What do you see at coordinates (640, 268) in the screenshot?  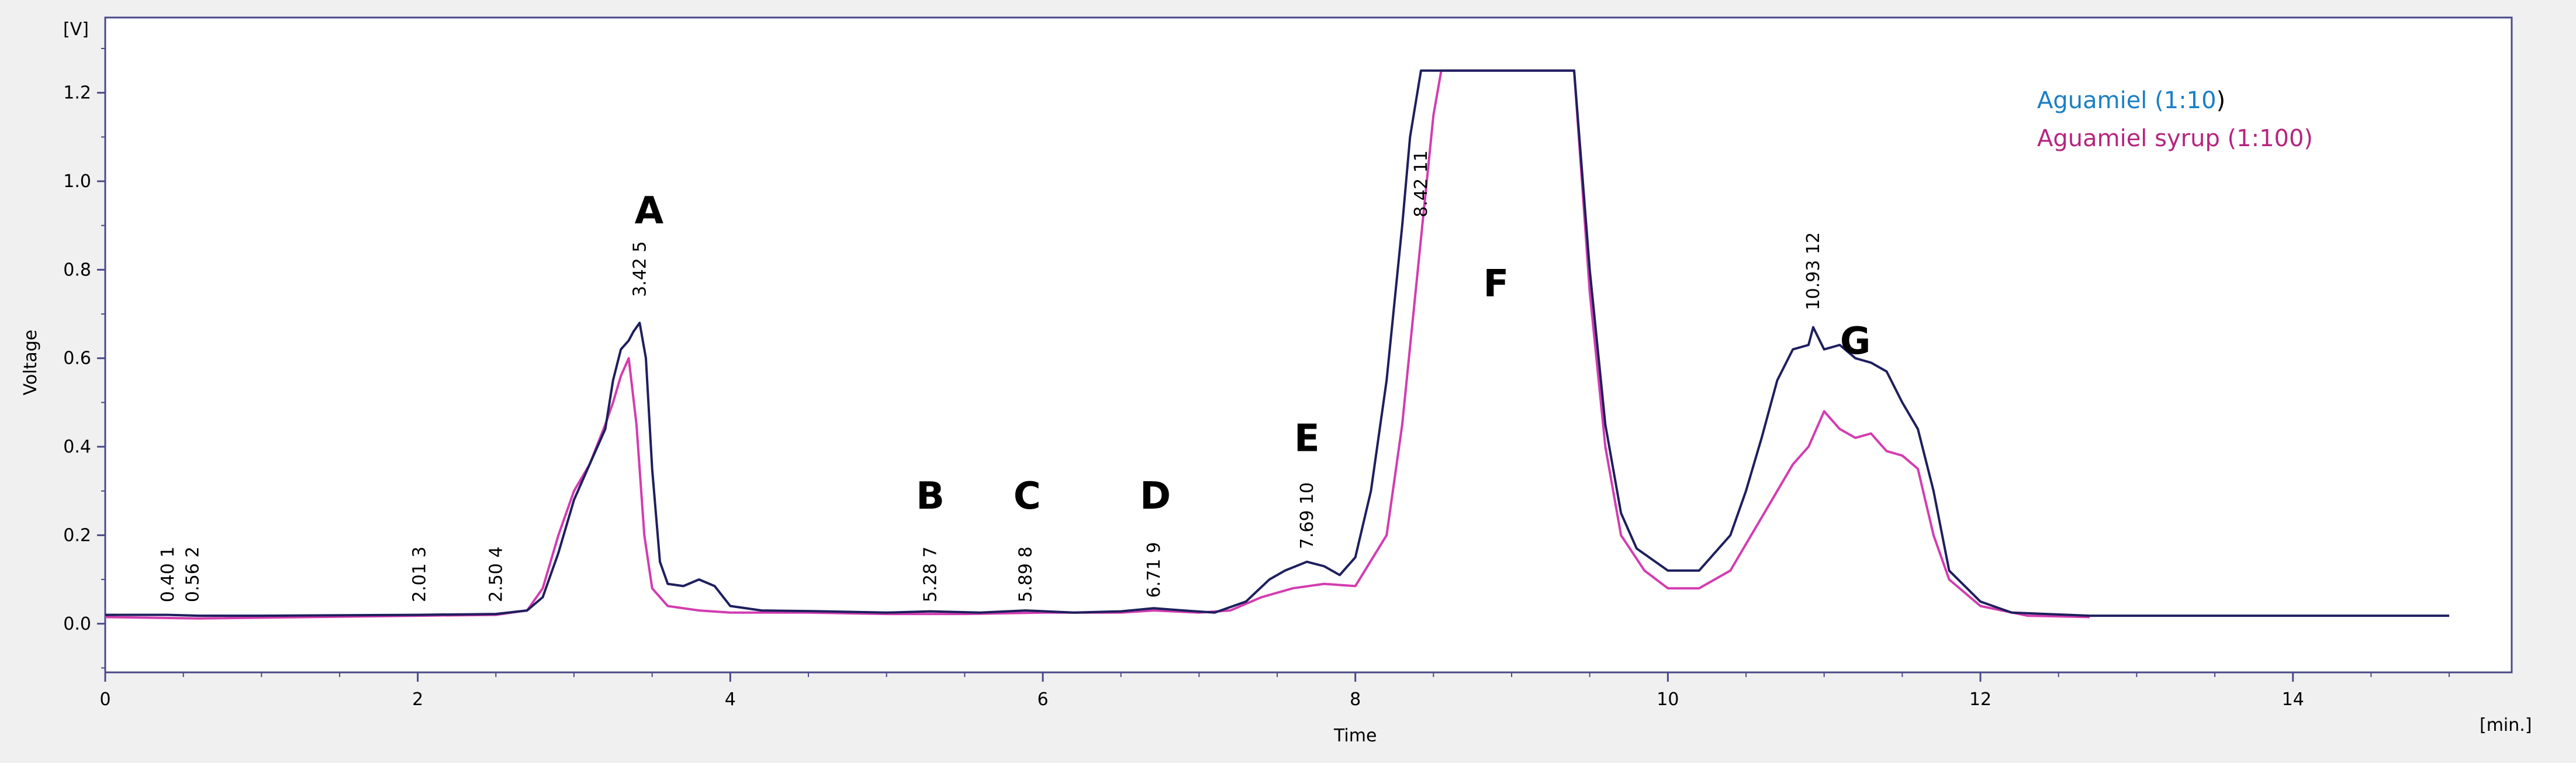 I see `peak-annotation: 3.42 5` at bounding box center [640, 268].